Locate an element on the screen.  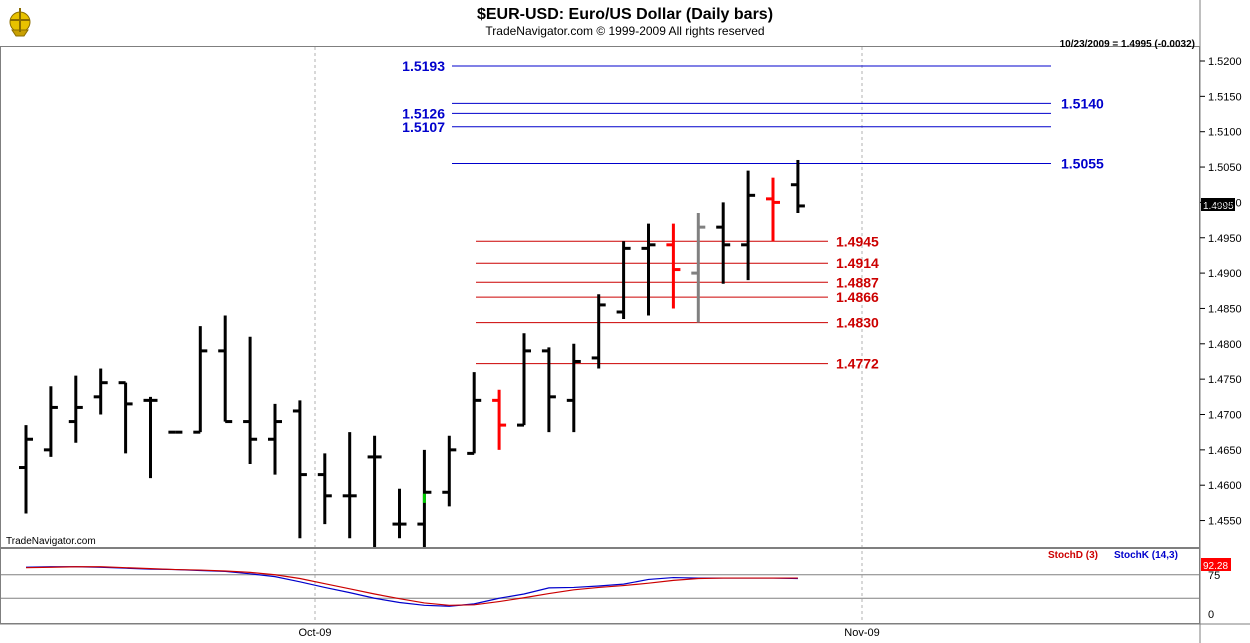
support-label: 1.4887 is located at coordinates (857, 282).